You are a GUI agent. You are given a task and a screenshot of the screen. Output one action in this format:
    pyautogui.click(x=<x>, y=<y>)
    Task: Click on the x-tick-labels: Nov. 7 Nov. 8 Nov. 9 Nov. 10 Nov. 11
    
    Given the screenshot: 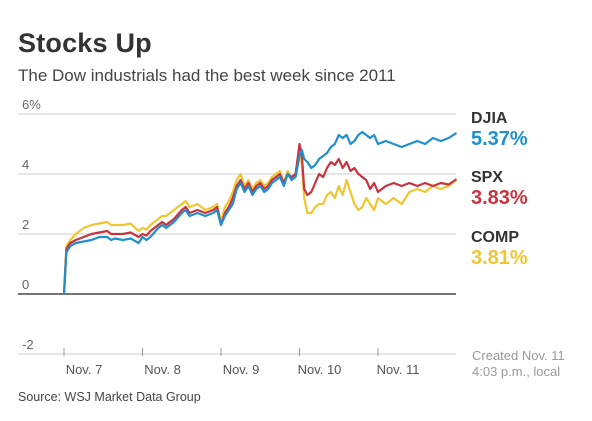 What is the action you would take?
    pyautogui.click(x=241, y=362)
    